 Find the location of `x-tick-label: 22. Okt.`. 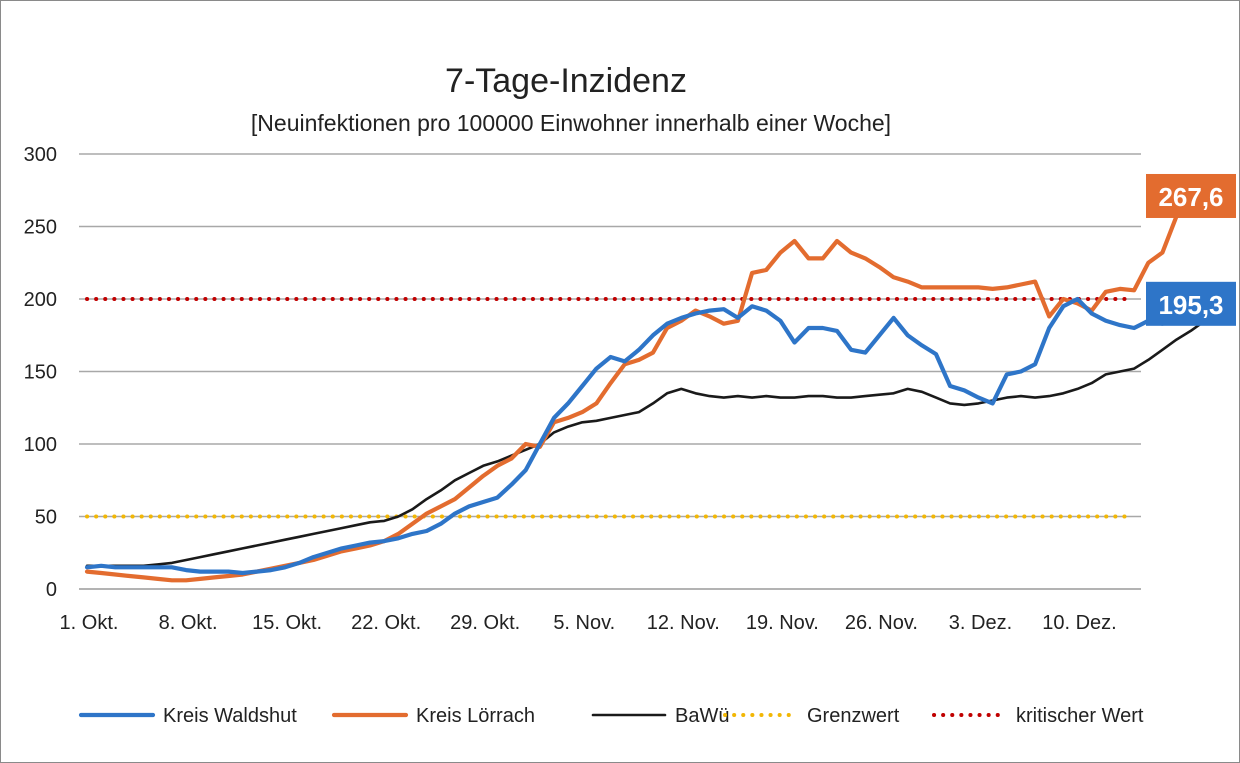

x-tick-label: 22. Okt. is located at coordinates (386, 623).